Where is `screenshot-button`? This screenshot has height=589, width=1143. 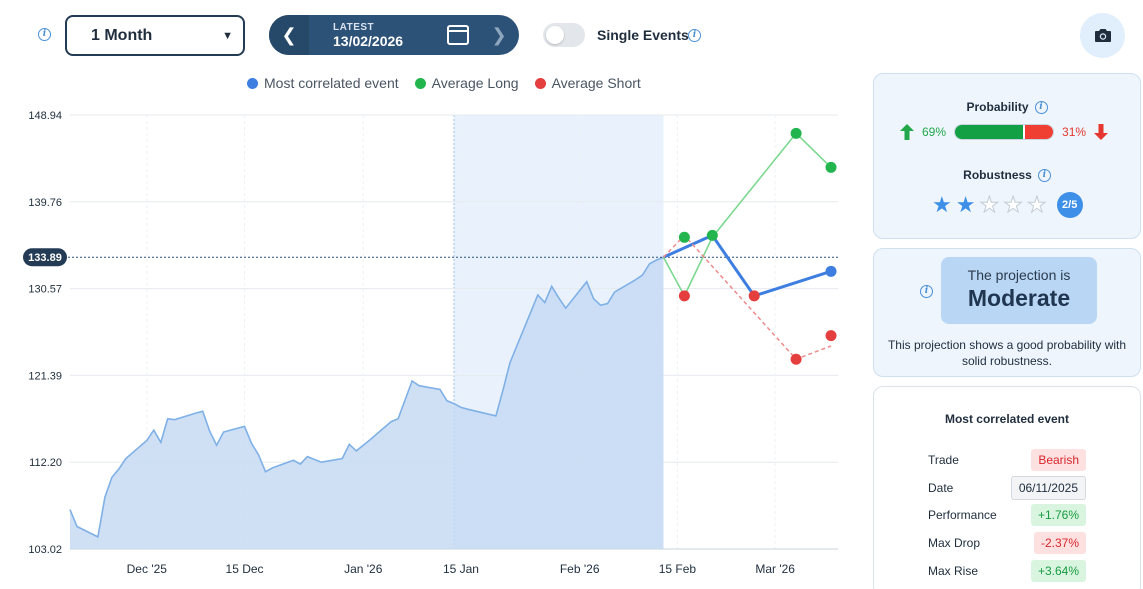
screenshot-button is located at coordinates (1102, 35).